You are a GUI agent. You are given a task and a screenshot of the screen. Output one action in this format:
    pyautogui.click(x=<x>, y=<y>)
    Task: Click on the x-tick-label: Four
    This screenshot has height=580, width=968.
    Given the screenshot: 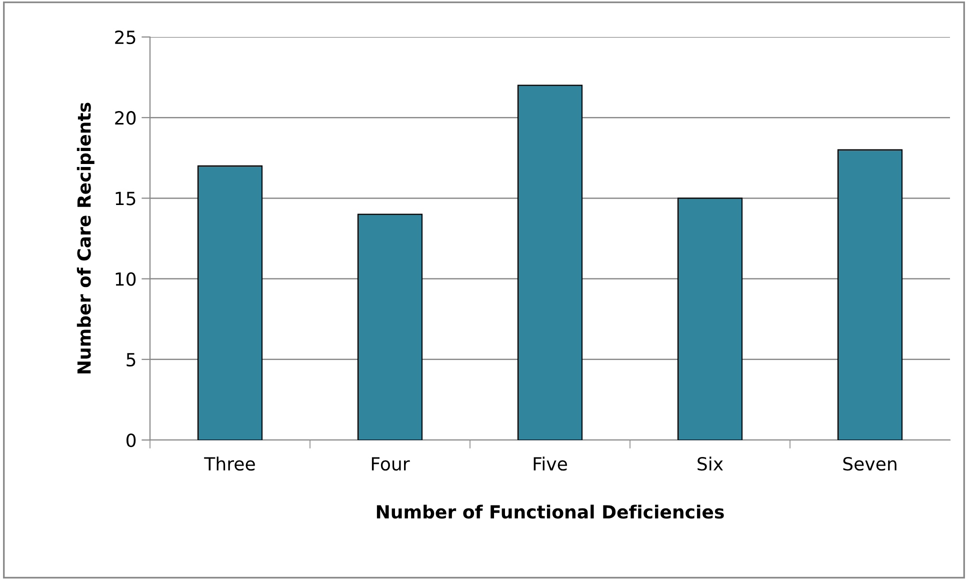 What is the action you would take?
    pyautogui.click(x=391, y=464)
    